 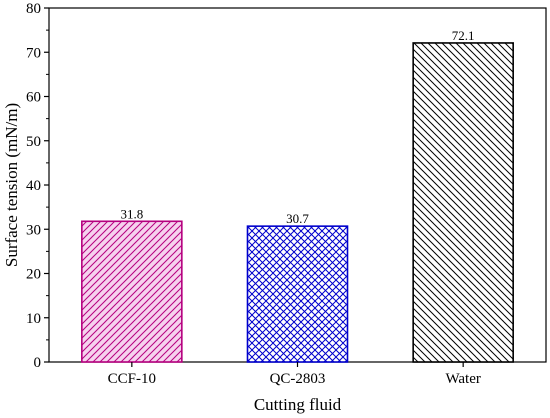 What do you see at coordinates (38, 363) in the screenshot?
I see `y-tick-label: 0` at bounding box center [38, 363].